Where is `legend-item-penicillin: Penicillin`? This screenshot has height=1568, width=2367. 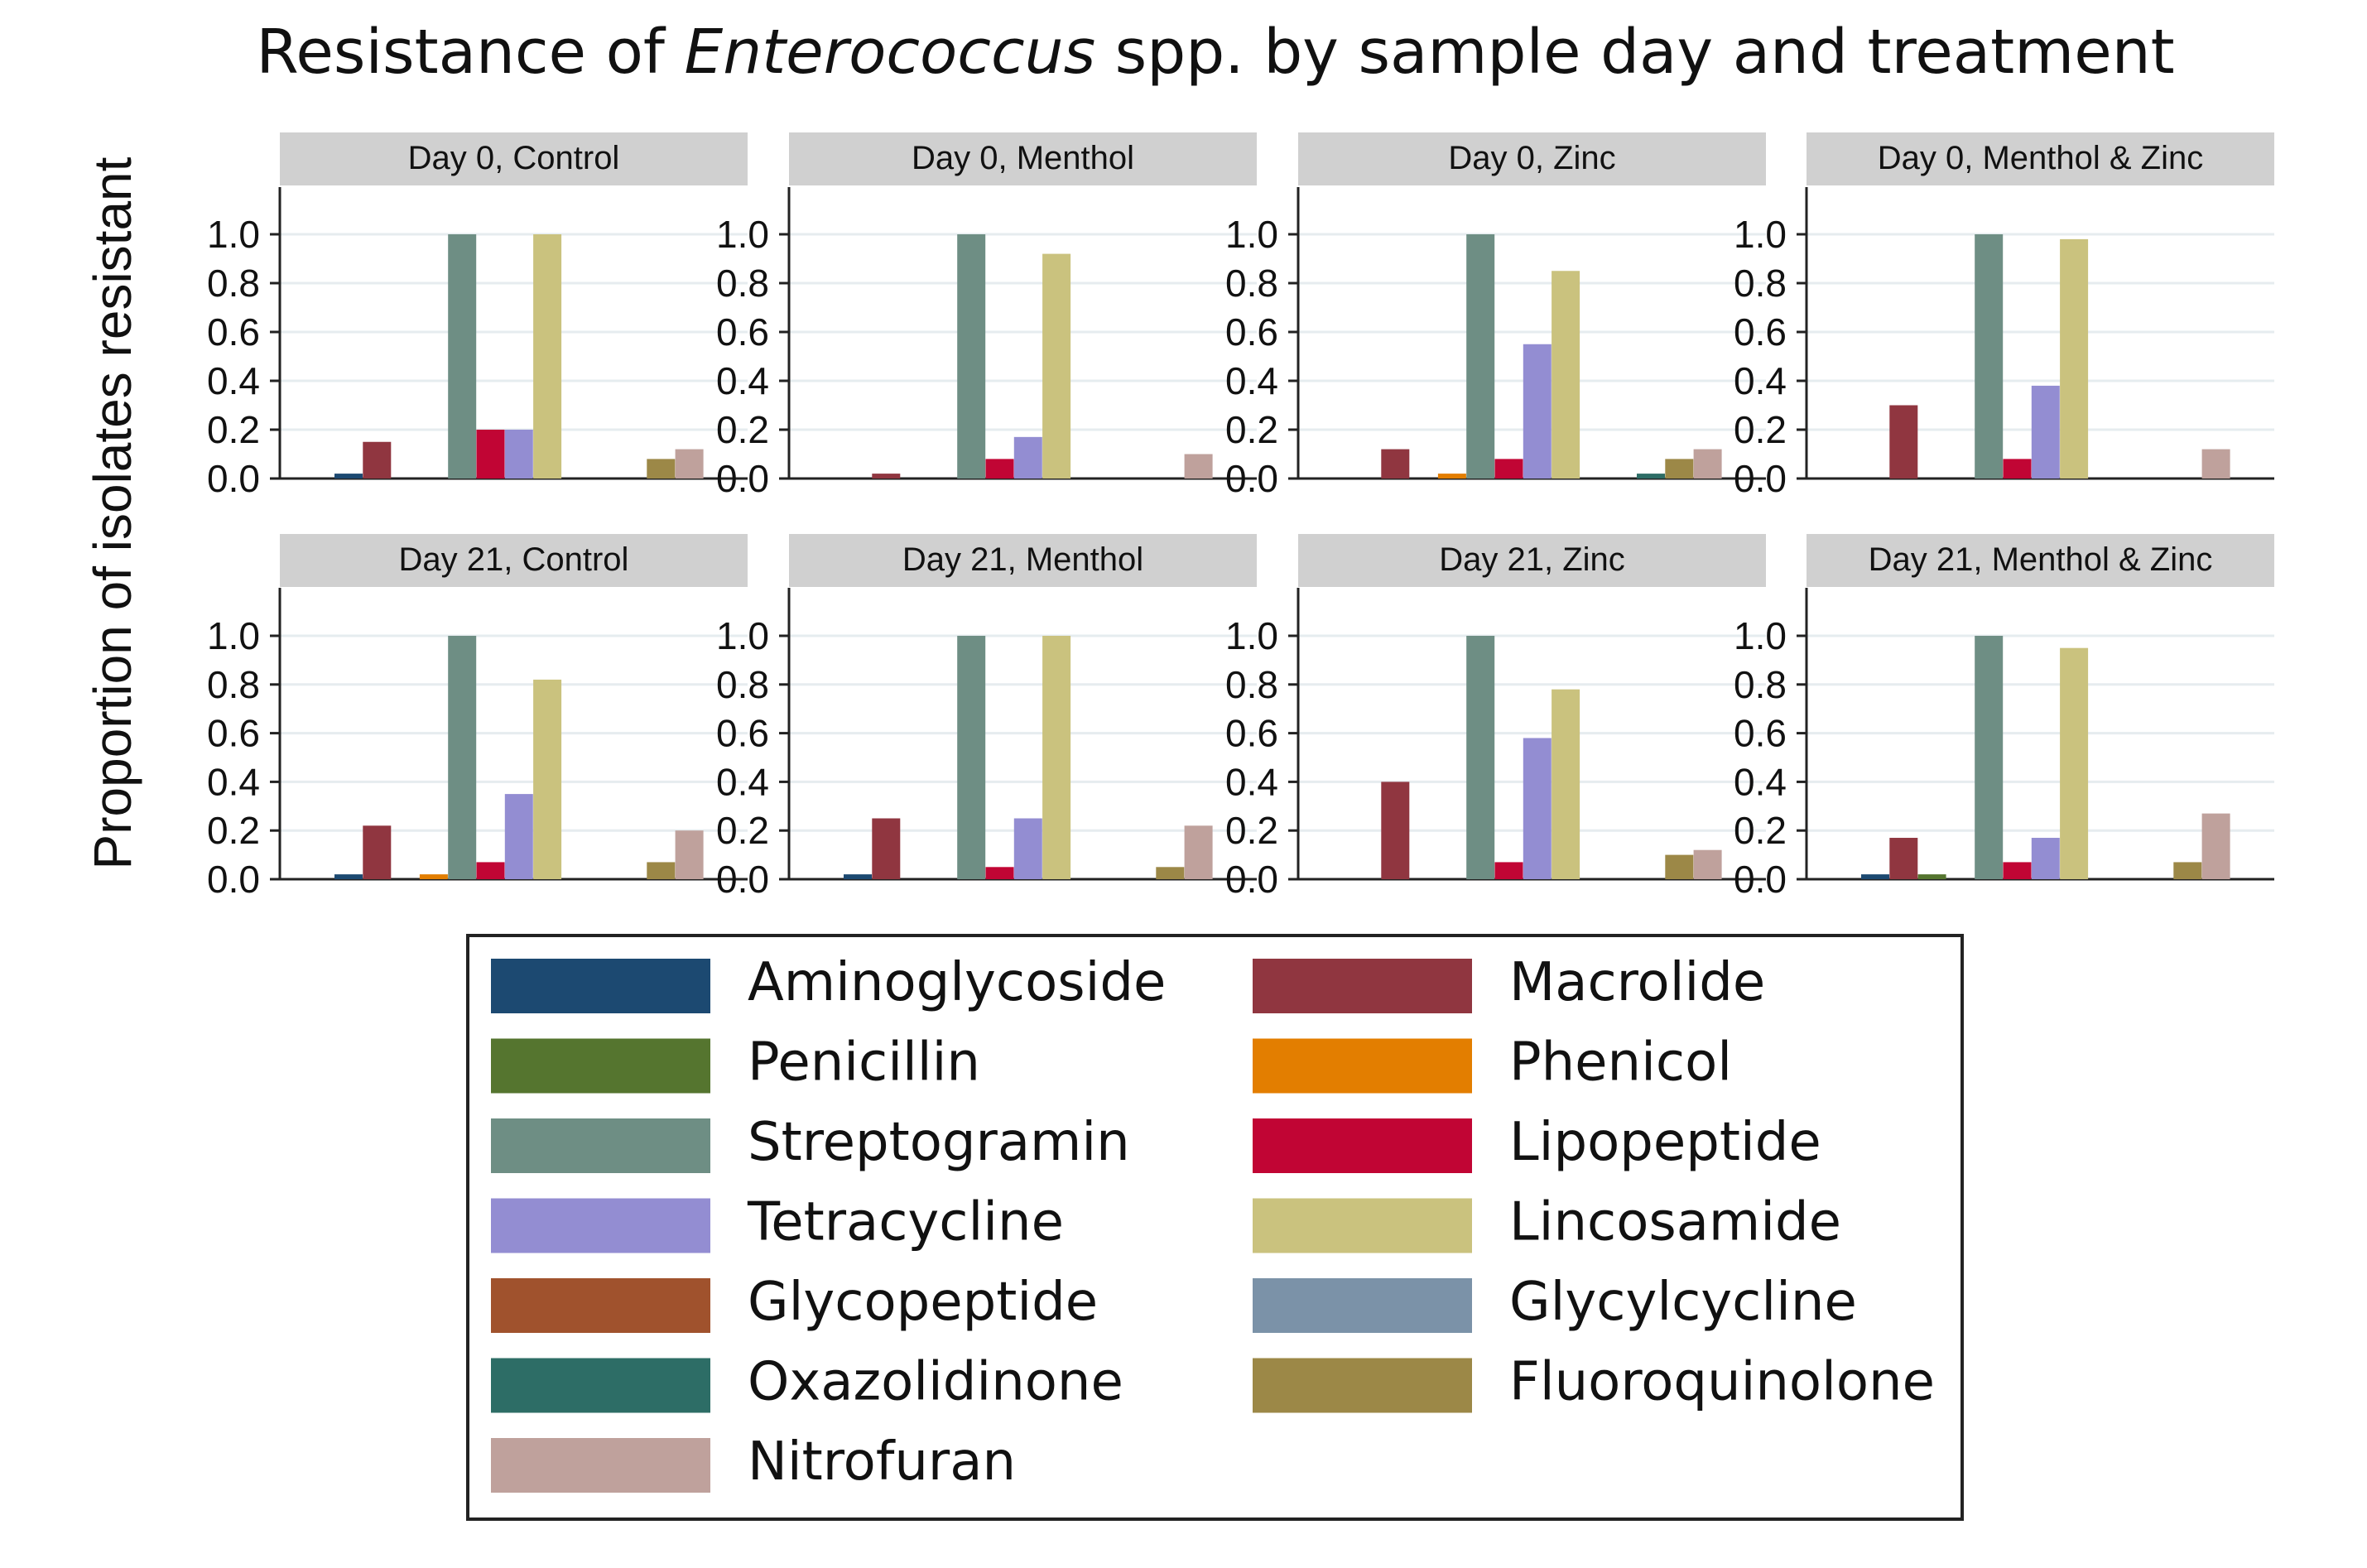 legend-item-penicillin: Penicillin is located at coordinates (735, 1063).